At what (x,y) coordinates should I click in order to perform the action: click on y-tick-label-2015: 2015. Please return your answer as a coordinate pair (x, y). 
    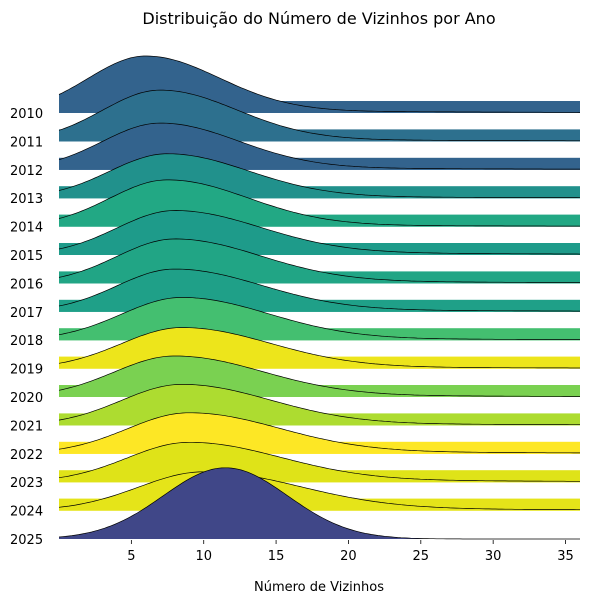
    Looking at the image, I should click on (26, 256).